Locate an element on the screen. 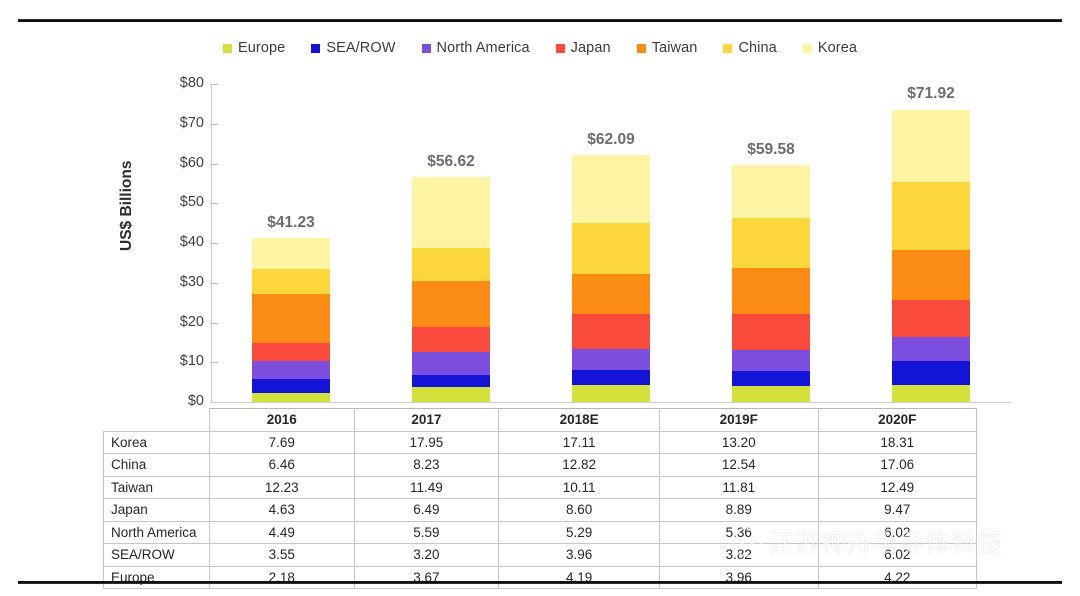 This screenshot has height=596, width=1080. legend-item-taiwan: Taiwan is located at coordinates (667, 48).